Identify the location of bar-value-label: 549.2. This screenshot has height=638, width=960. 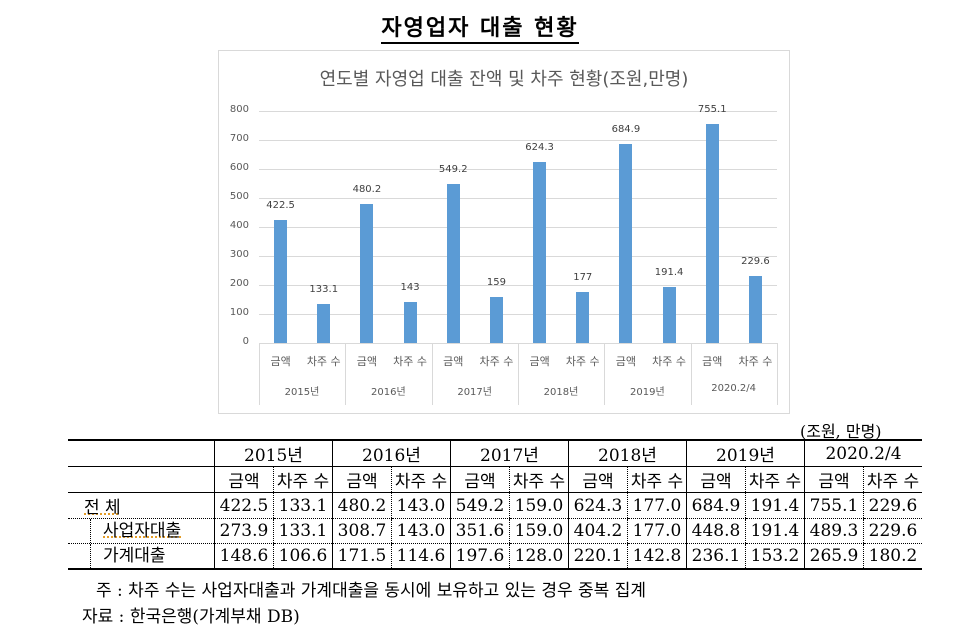
(453, 169).